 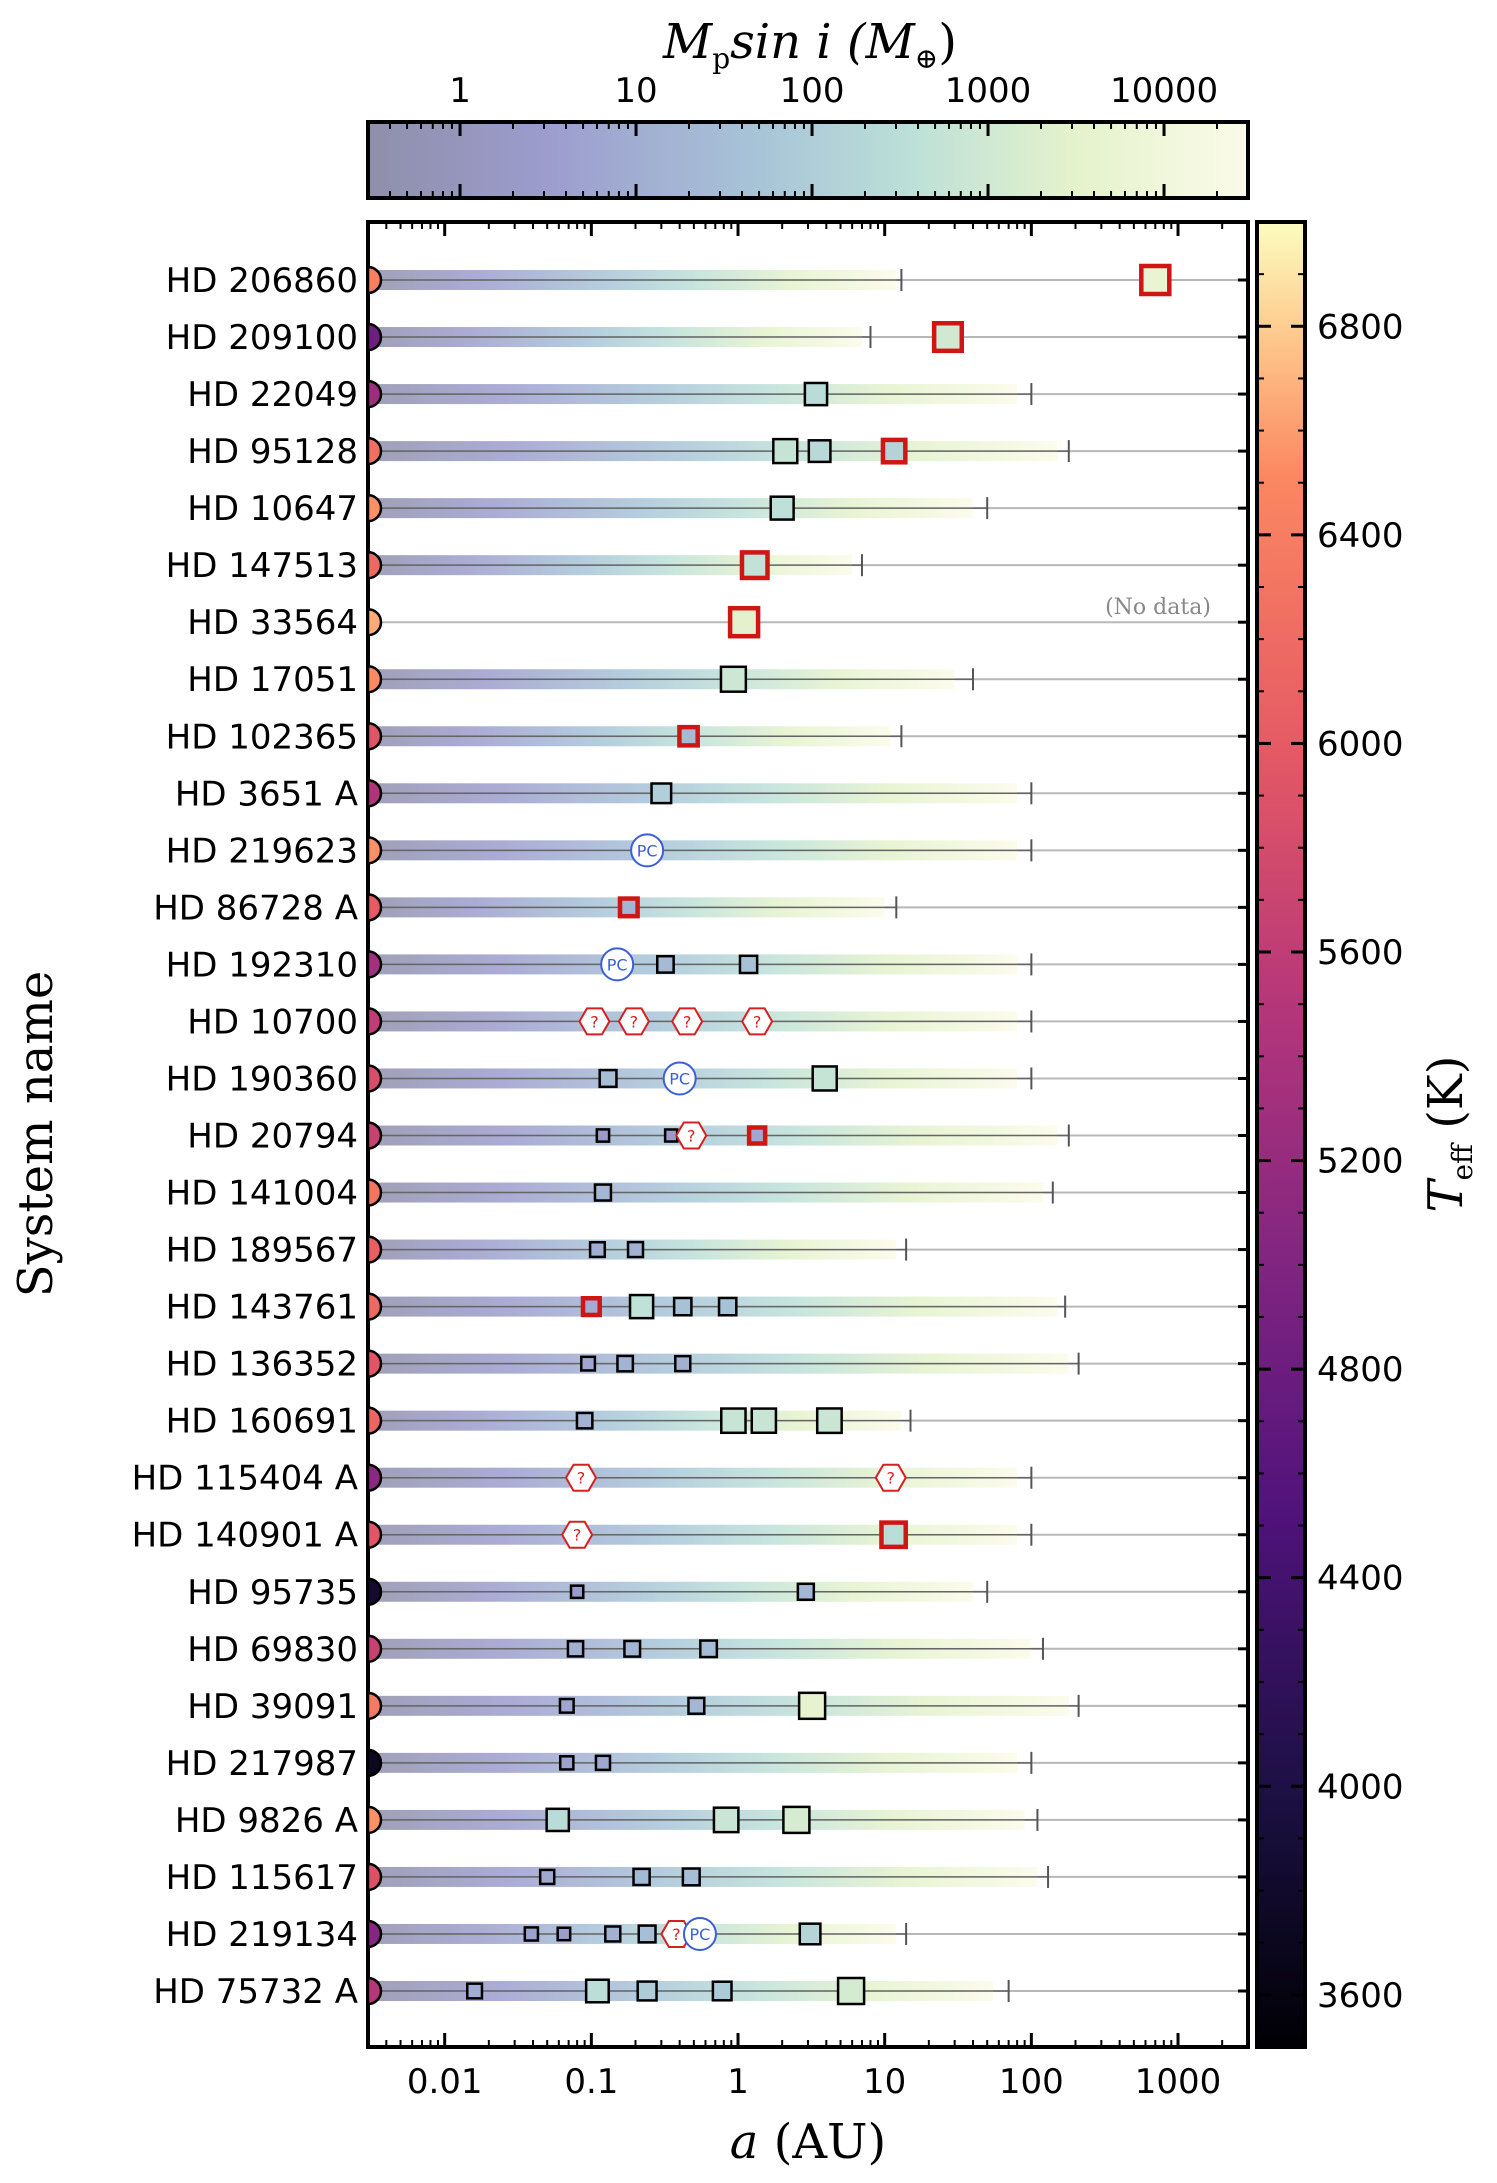 I want to click on x-tick-label: 100, so click(x=1031, y=2082).